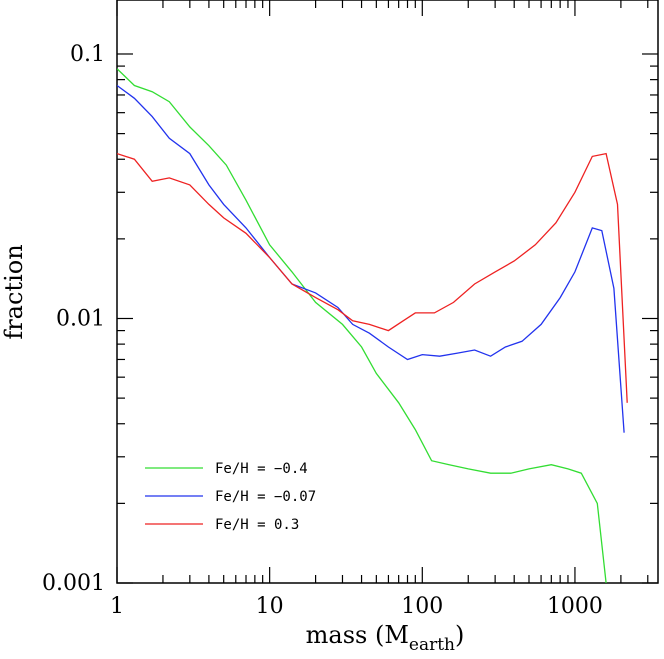 The width and height of the screenshot is (664, 659). What do you see at coordinates (87, 54) in the screenshot?
I see `y-tick-label: 0.1` at bounding box center [87, 54].